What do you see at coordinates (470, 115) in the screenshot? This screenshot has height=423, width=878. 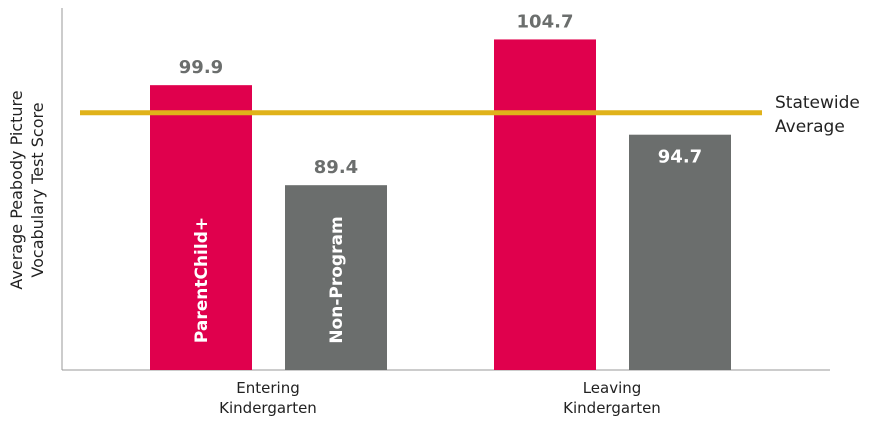 I see `statewide-average-reference: Statewide Average` at bounding box center [470, 115].